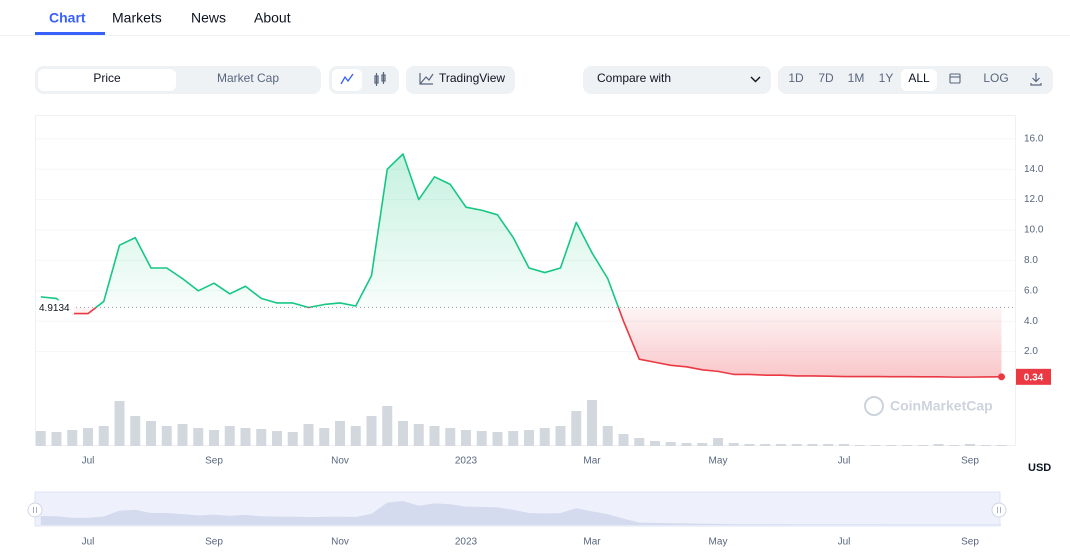 This screenshot has width=1070, height=559. Describe the element at coordinates (1034, 138) in the screenshot. I see `y-tick-label: 16.0` at that location.